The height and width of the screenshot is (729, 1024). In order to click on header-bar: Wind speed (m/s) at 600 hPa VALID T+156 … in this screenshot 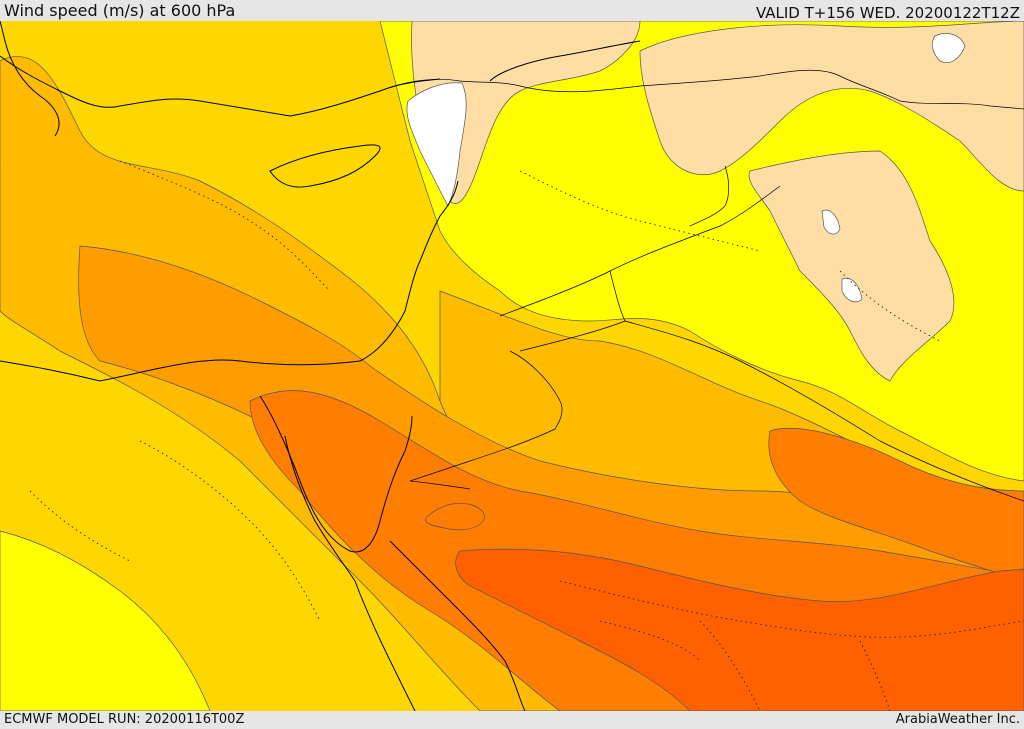, I will do `click(512, 11)`.